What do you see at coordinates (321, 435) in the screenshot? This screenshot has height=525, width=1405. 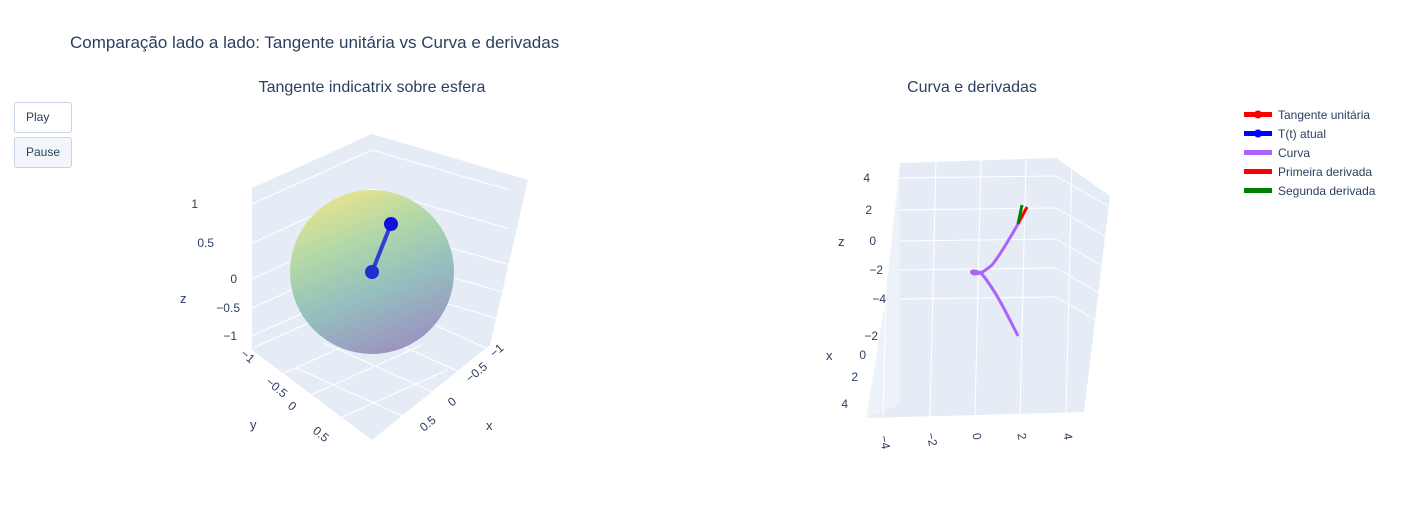 I see `y-tick-label: 0.5` at bounding box center [321, 435].